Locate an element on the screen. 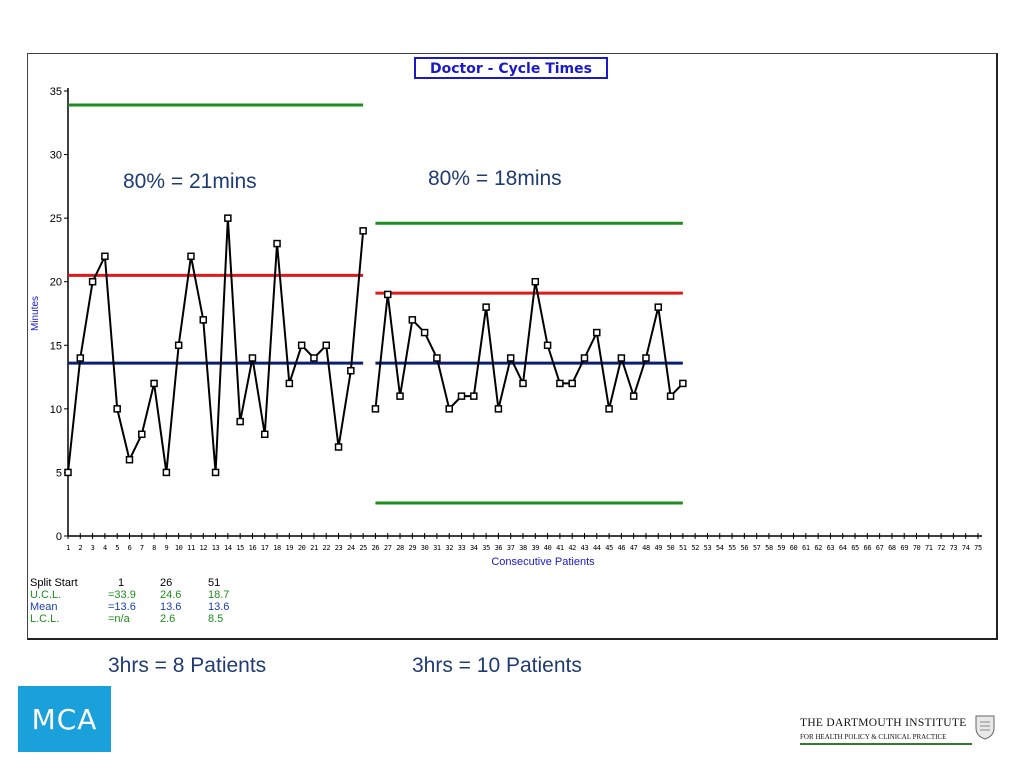 The width and height of the screenshot is (1024, 768). x-tick-label: 71 is located at coordinates (929, 548).